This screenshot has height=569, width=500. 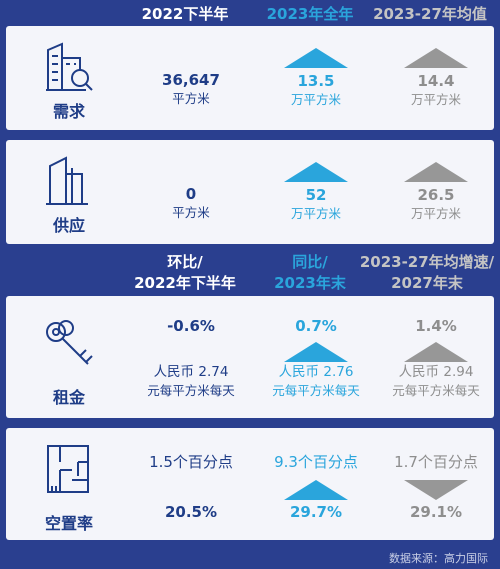 I want to click on header-col2: 2023年全年, so click(x=310, y=14).